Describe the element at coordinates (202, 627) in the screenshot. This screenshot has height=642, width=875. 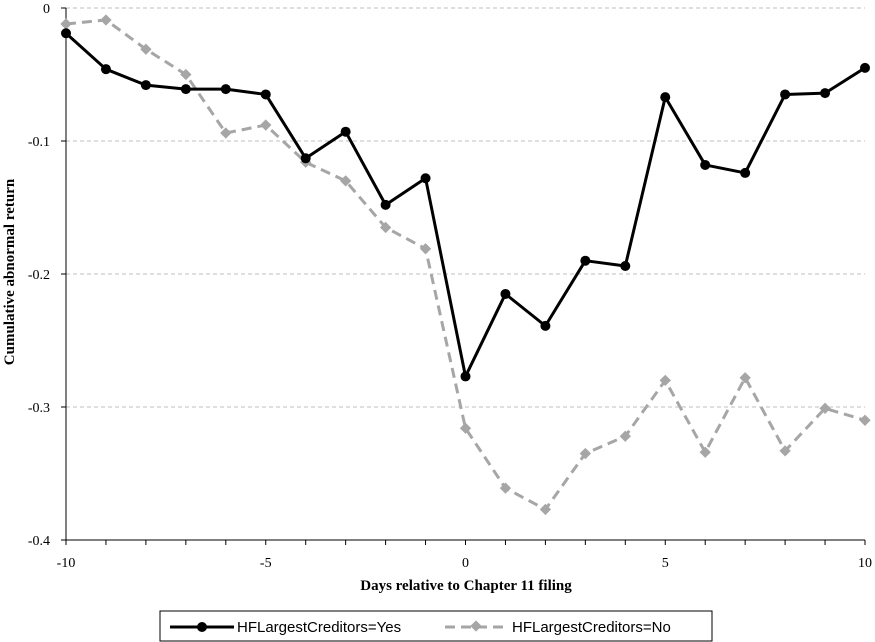
I see `legend-marker-yes` at that location.